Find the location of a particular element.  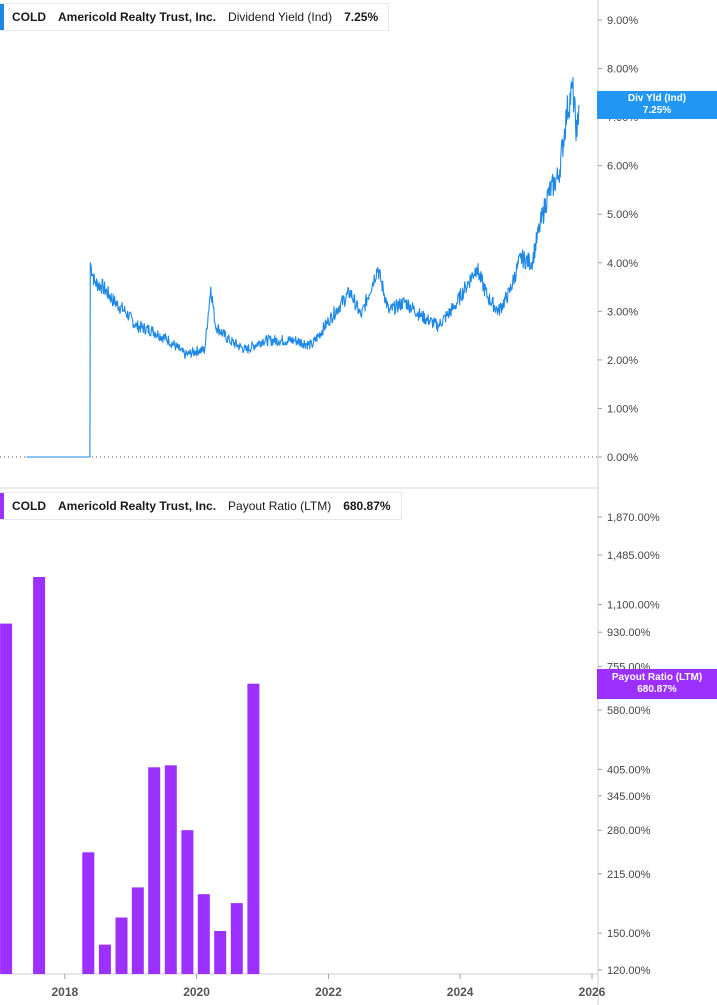

payout-y-tick-label: 1,100.00% is located at coordinates (633, 606).